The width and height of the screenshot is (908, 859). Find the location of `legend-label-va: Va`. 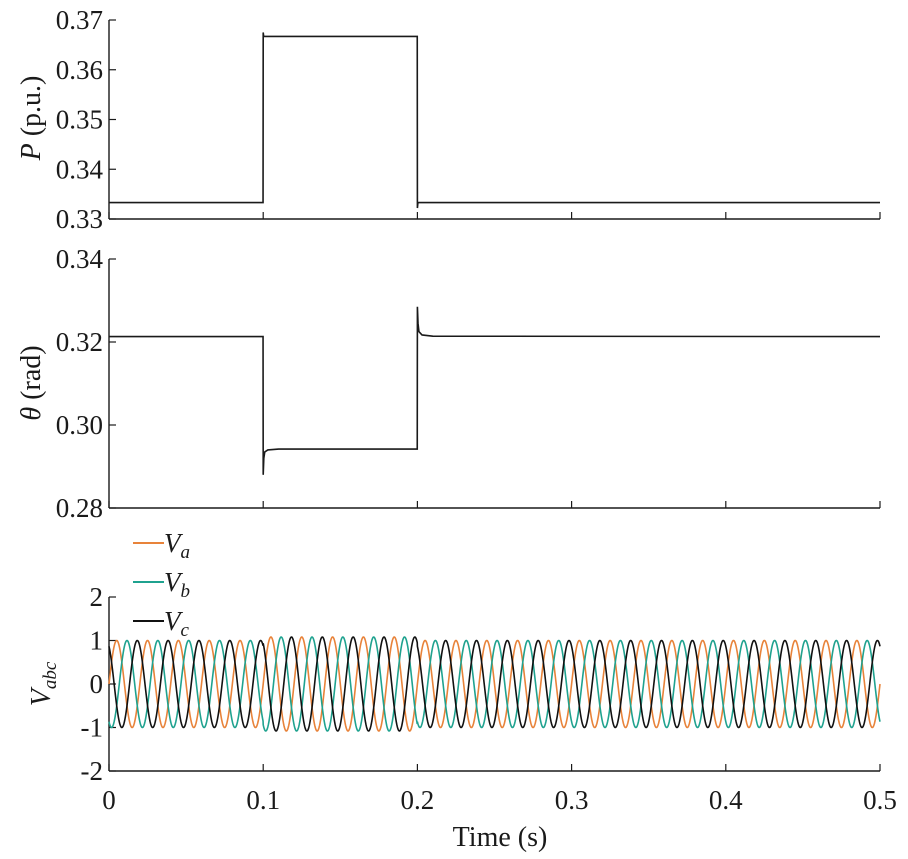

legend-label-va: Va is located at coordinates (177, 545).